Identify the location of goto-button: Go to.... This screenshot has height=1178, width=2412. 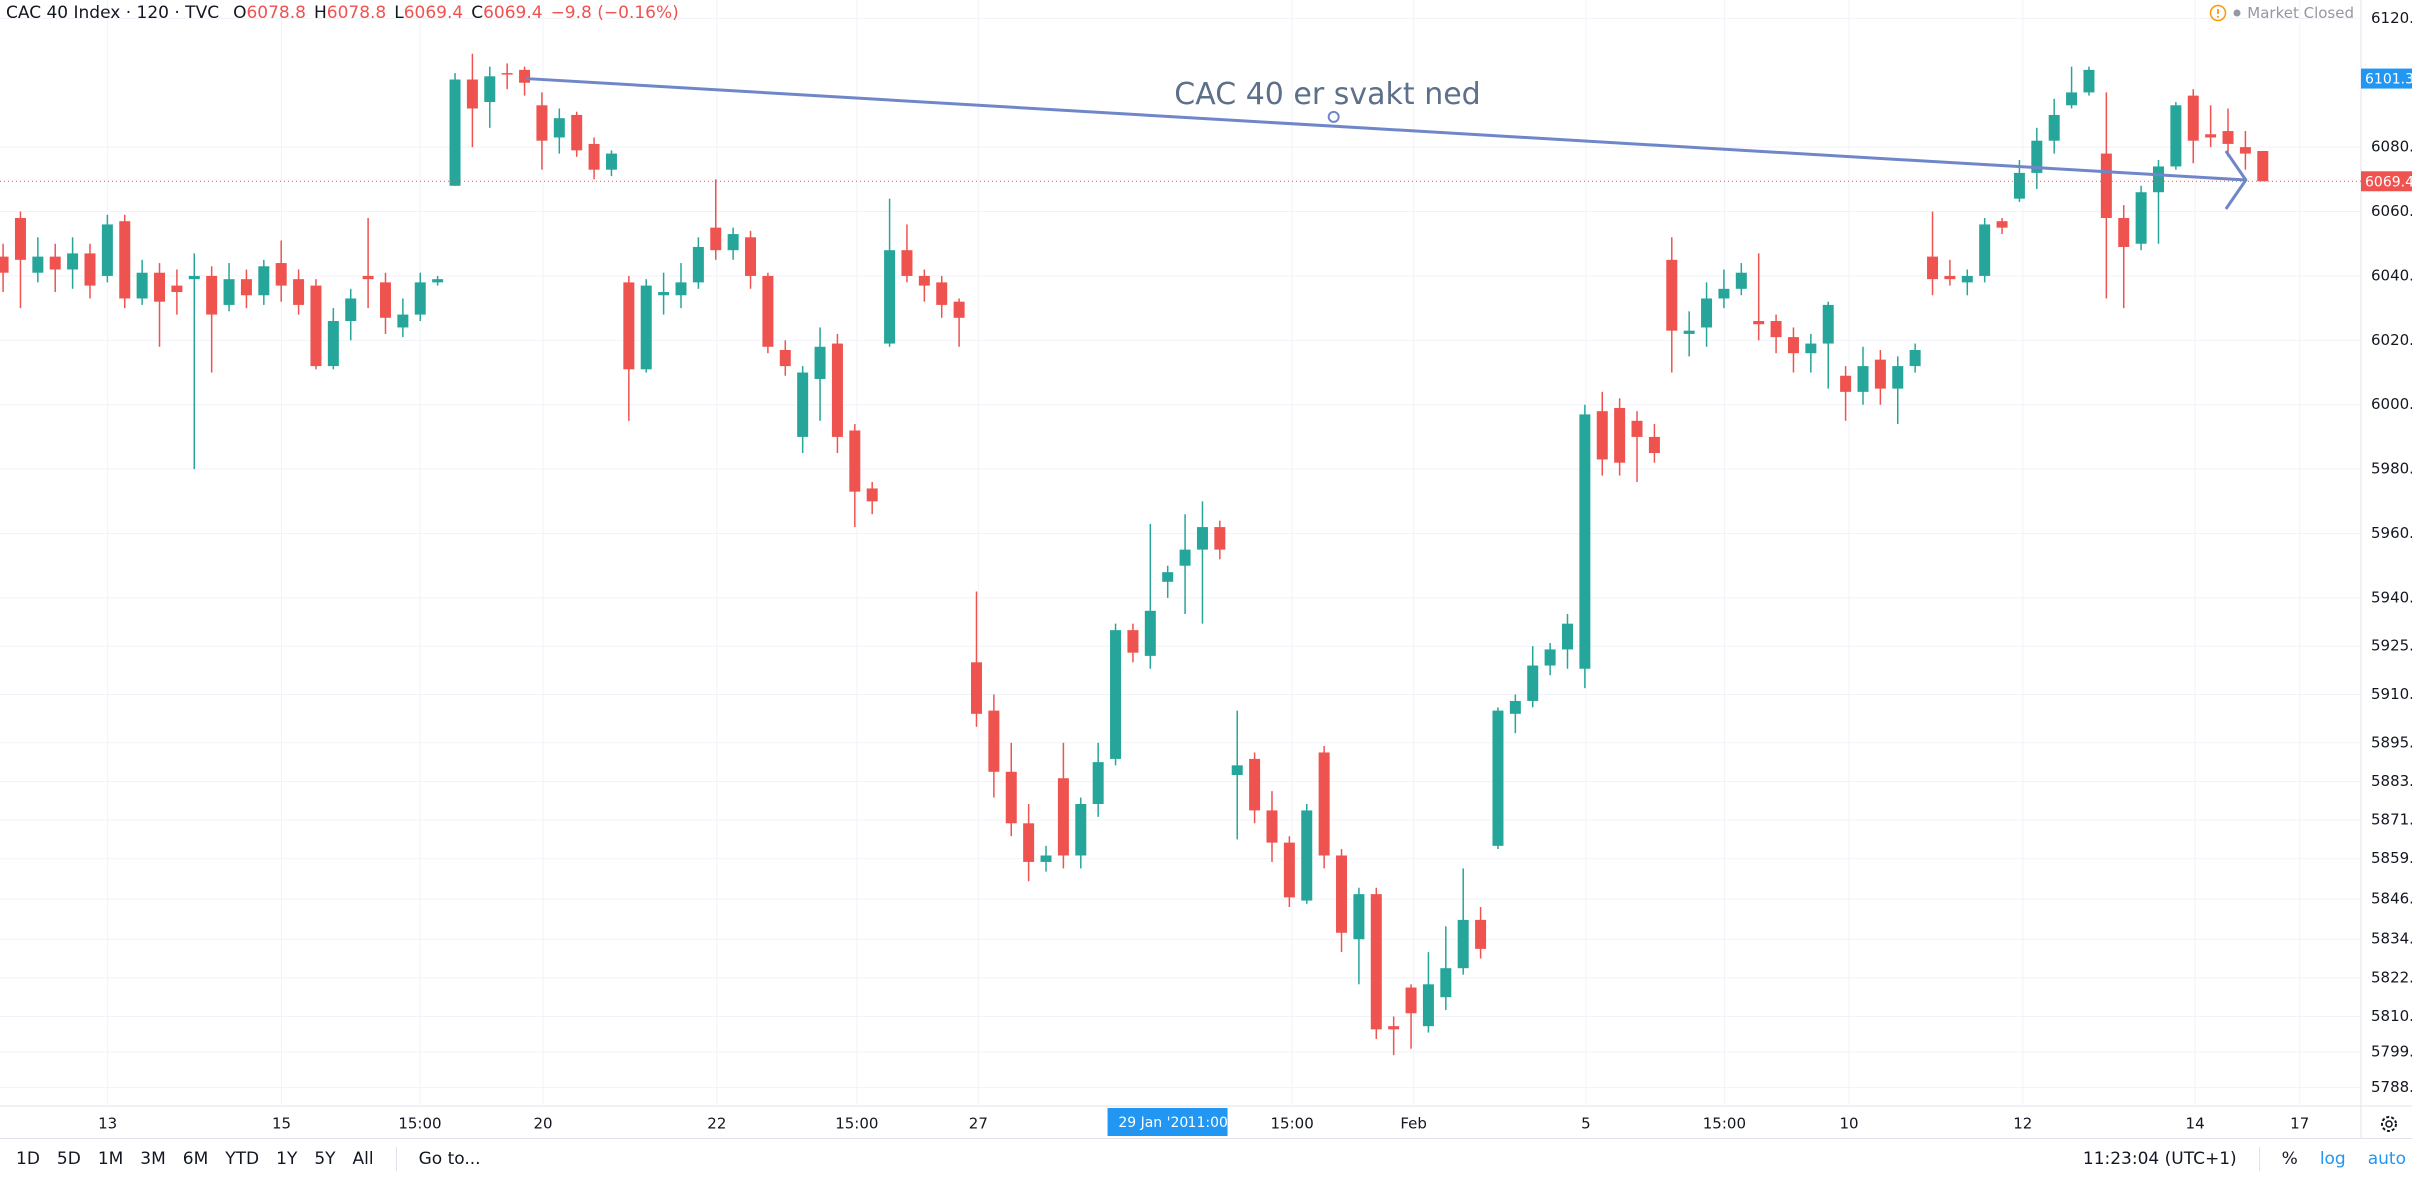
(449, 1158).